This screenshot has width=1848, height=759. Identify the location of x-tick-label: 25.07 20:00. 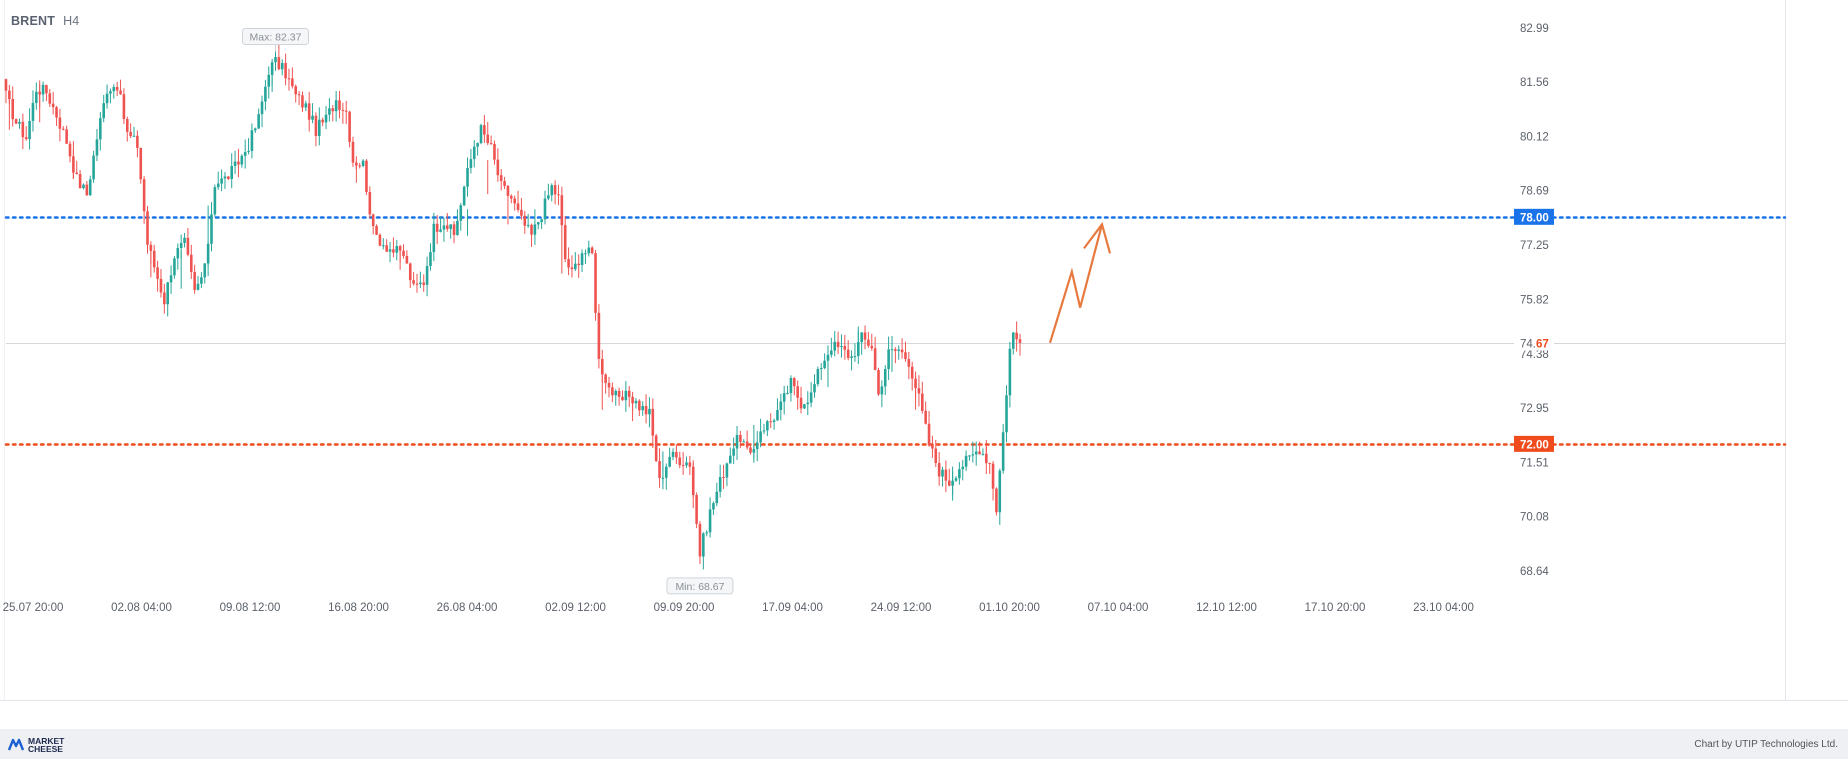
(33, 608).